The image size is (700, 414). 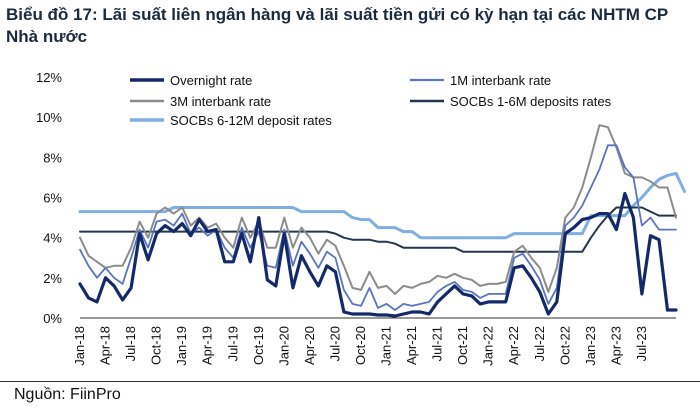 I want to click on x-tick-label: Jan-23, so click(x=590, y=346).